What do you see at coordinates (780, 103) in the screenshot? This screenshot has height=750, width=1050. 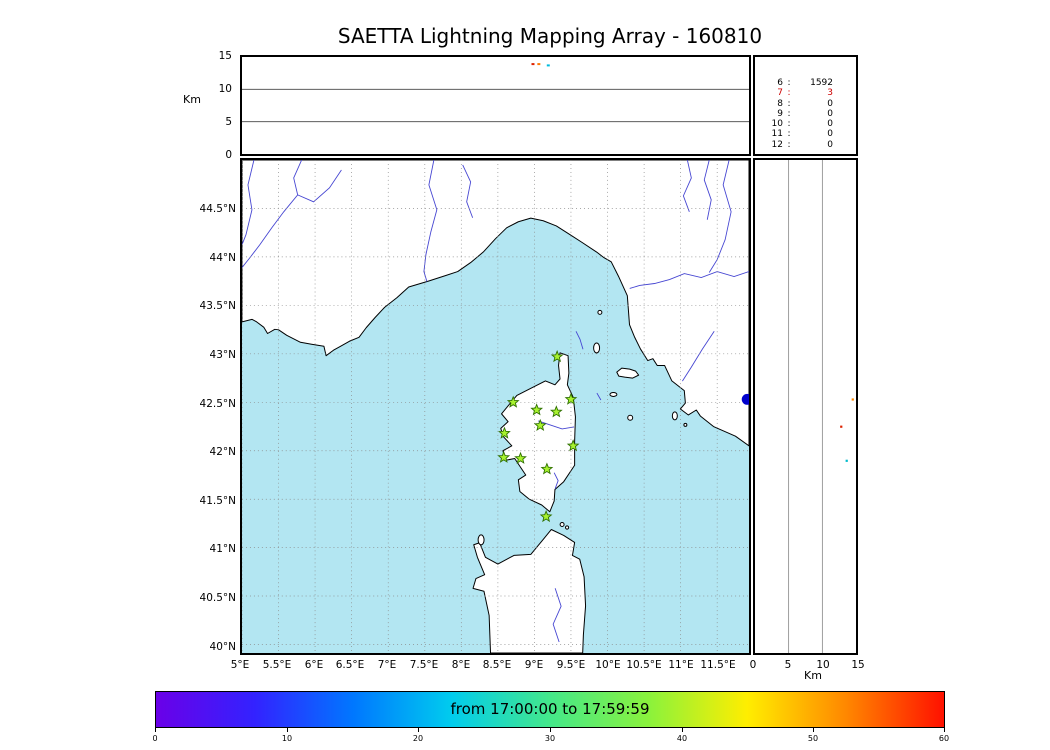 I see `stat-nstations: 8` at bounding box center [780, 103].